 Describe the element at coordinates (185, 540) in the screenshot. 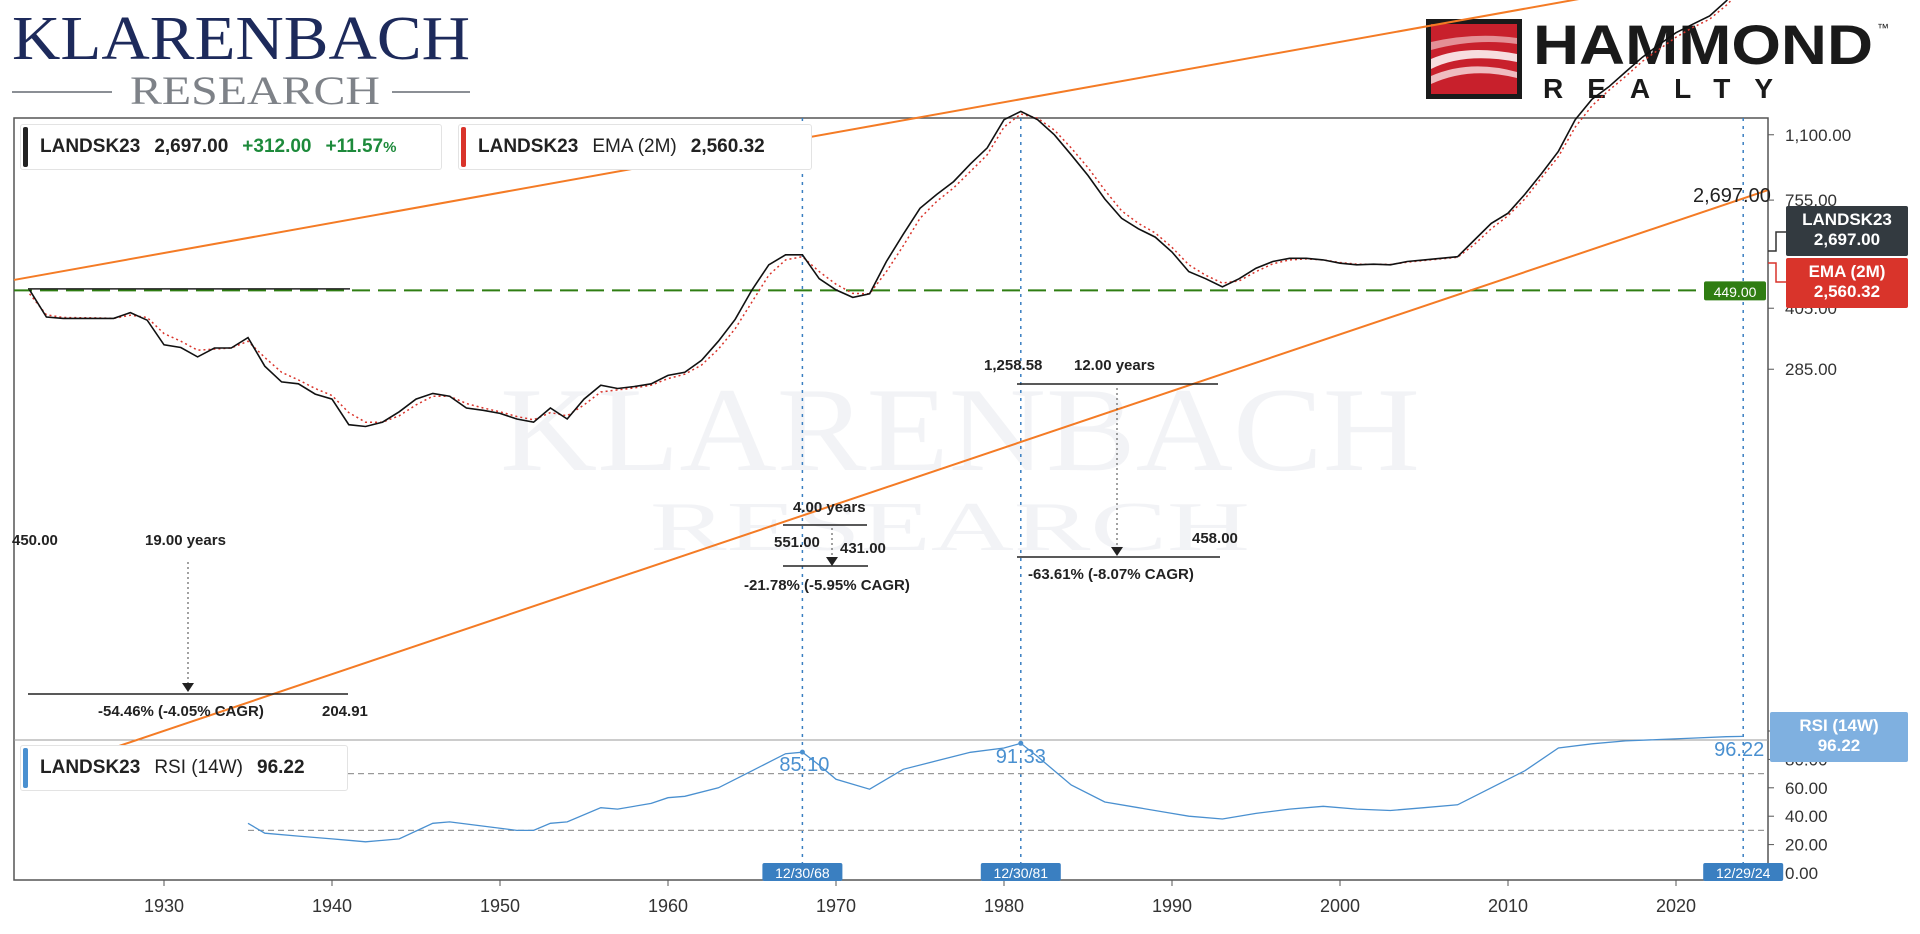

I see `measure-1-span-label: 19.00 years` at that location.